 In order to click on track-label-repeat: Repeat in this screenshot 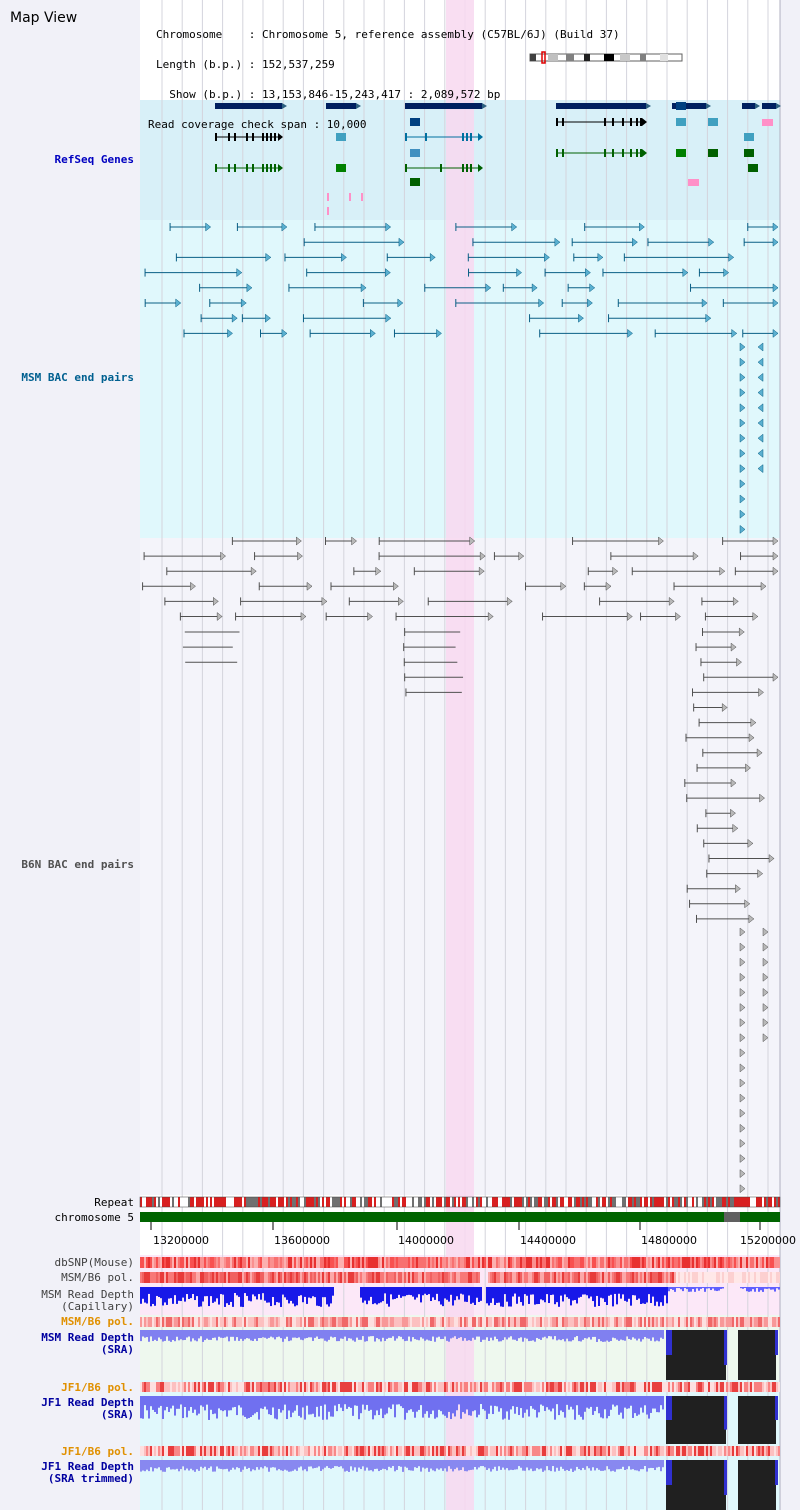, I will do `click(114, 1202)`.